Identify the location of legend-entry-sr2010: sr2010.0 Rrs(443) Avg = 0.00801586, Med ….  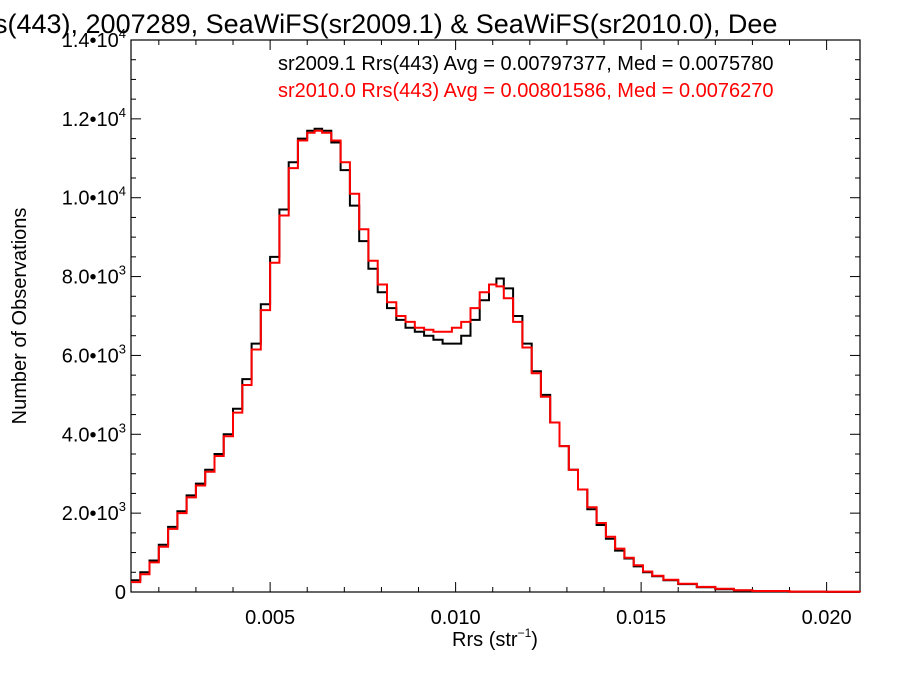
(526, 91).